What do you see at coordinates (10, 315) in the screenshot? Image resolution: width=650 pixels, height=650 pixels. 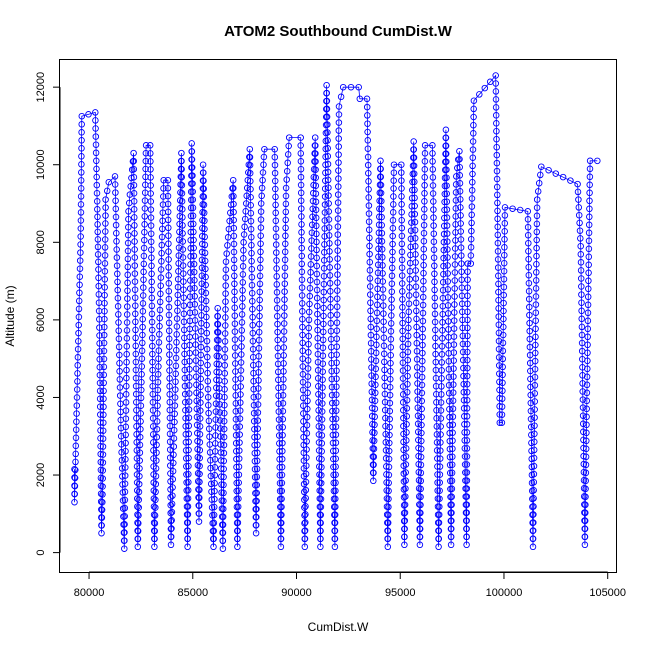 I see `y-axis-label: Altitude (m)` at bounding box center [10, 315].